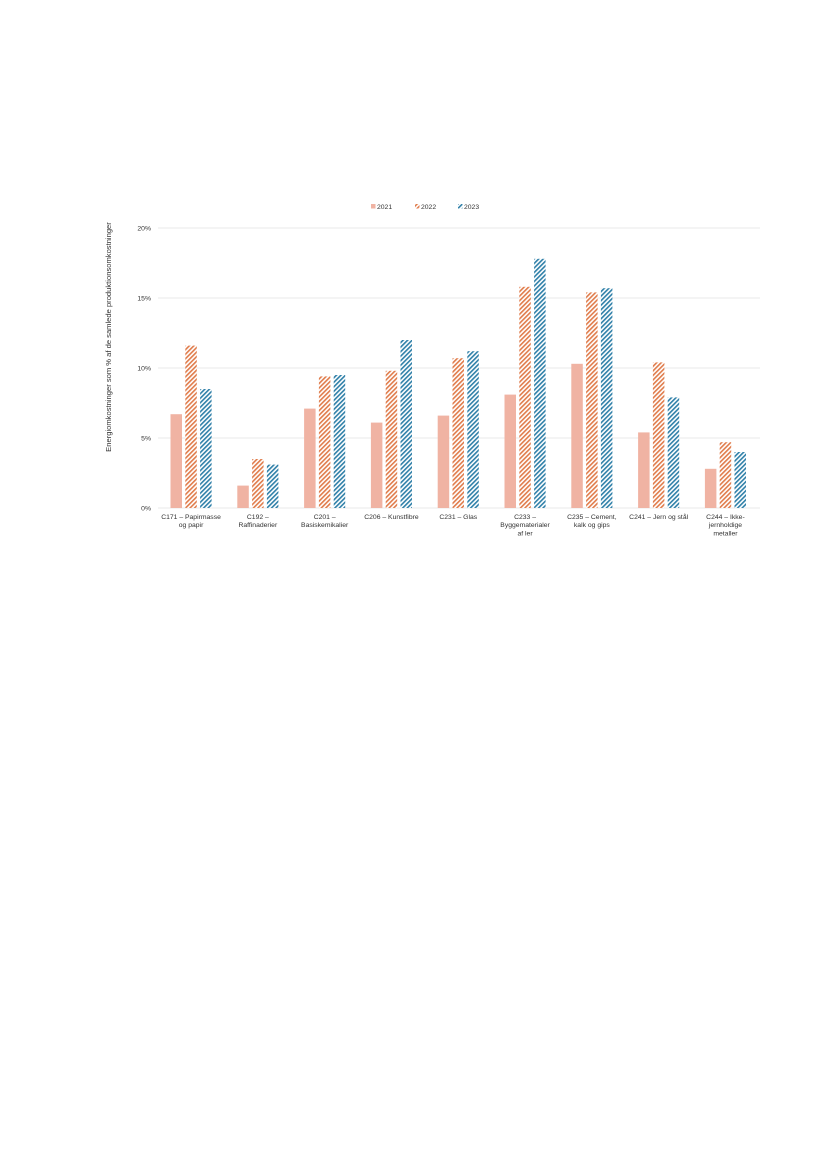  Describe the element at coordinates (325, 521) in the screenshot. I see `x-tick-label: C201 – Basiskemikalier` at that location.